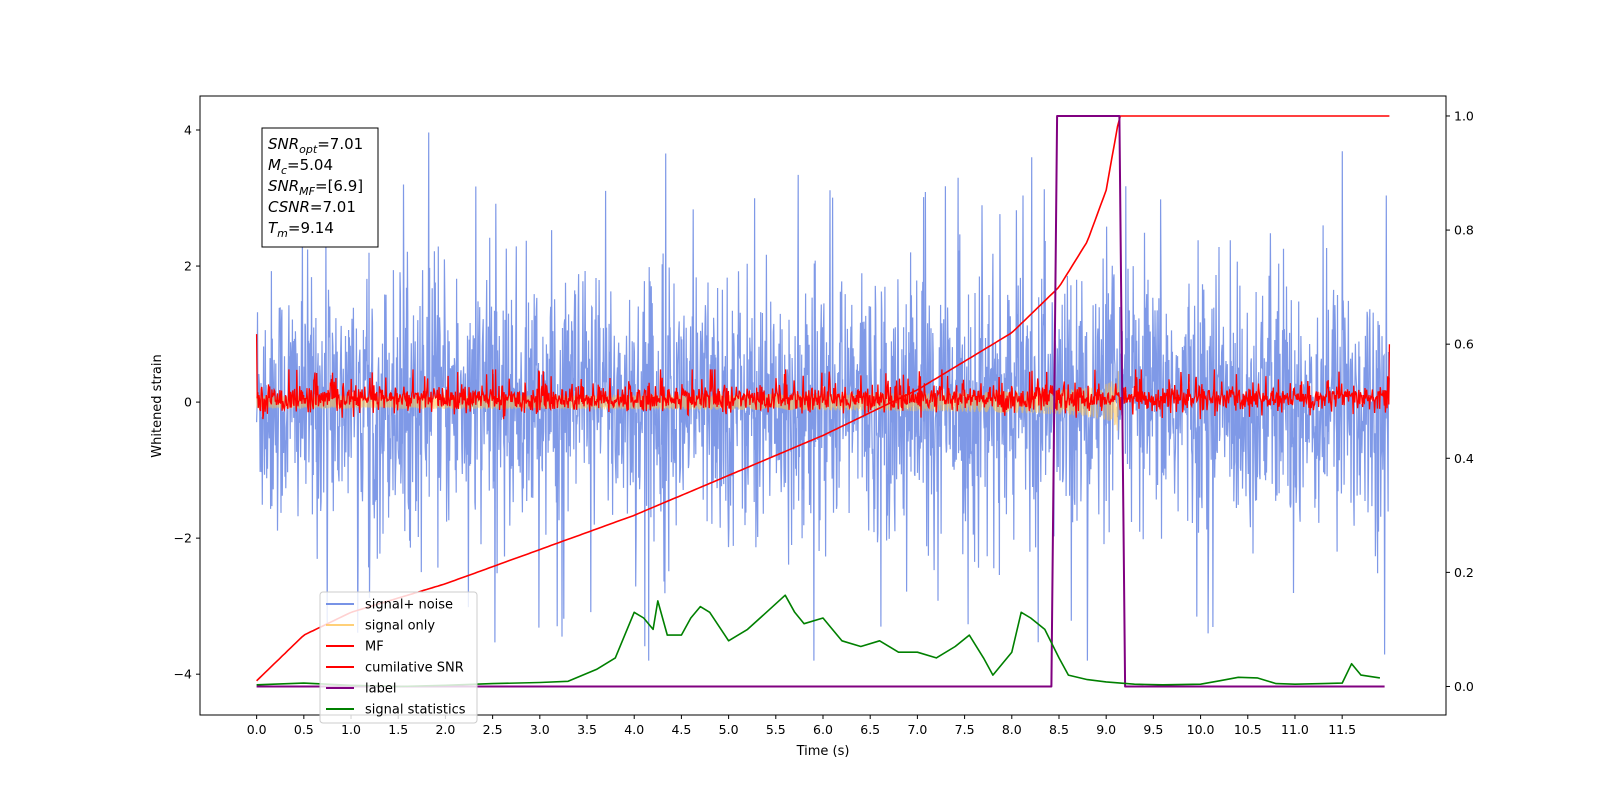 The width and height of the screenshot is (1600, 800). I want to click on x-tick-label: 8.5, so click(1059, 729).